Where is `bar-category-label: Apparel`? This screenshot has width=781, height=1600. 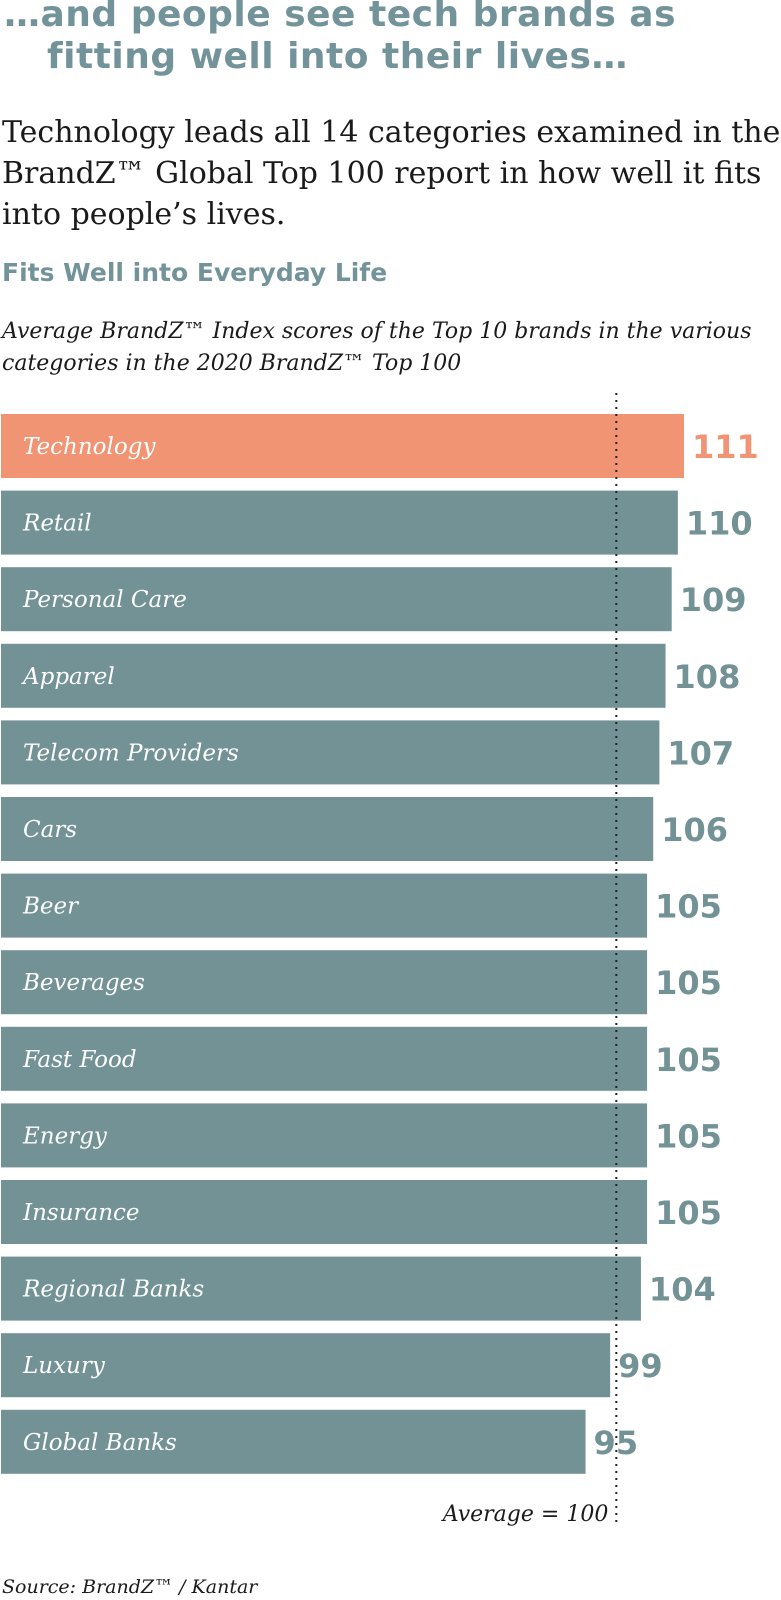
bar-category-label: Apparel is located at coordinates (68, 677).